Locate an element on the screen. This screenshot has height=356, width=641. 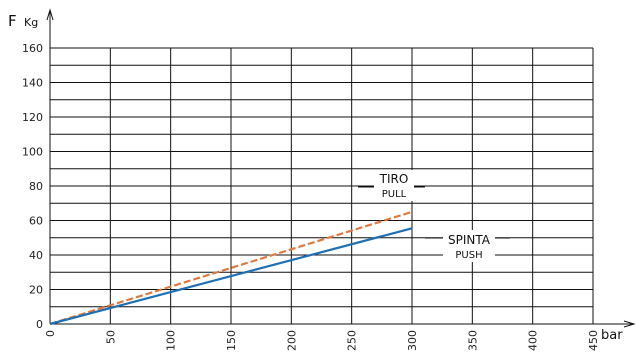
x-axis-label: bar is located at coordinates (612, 335).